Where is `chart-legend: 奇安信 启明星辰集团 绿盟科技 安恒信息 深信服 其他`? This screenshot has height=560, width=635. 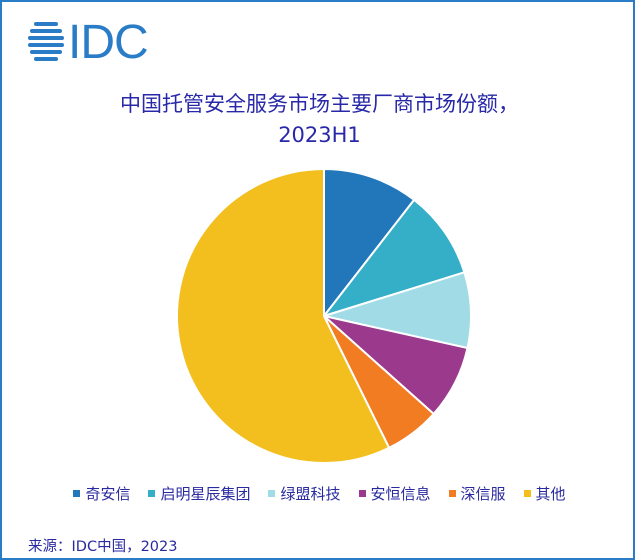
chart-legend: 奇安信 启明星辰集团 绿盟科技 安恒信息 深信服 其他 is located at coordinates (318, 493).